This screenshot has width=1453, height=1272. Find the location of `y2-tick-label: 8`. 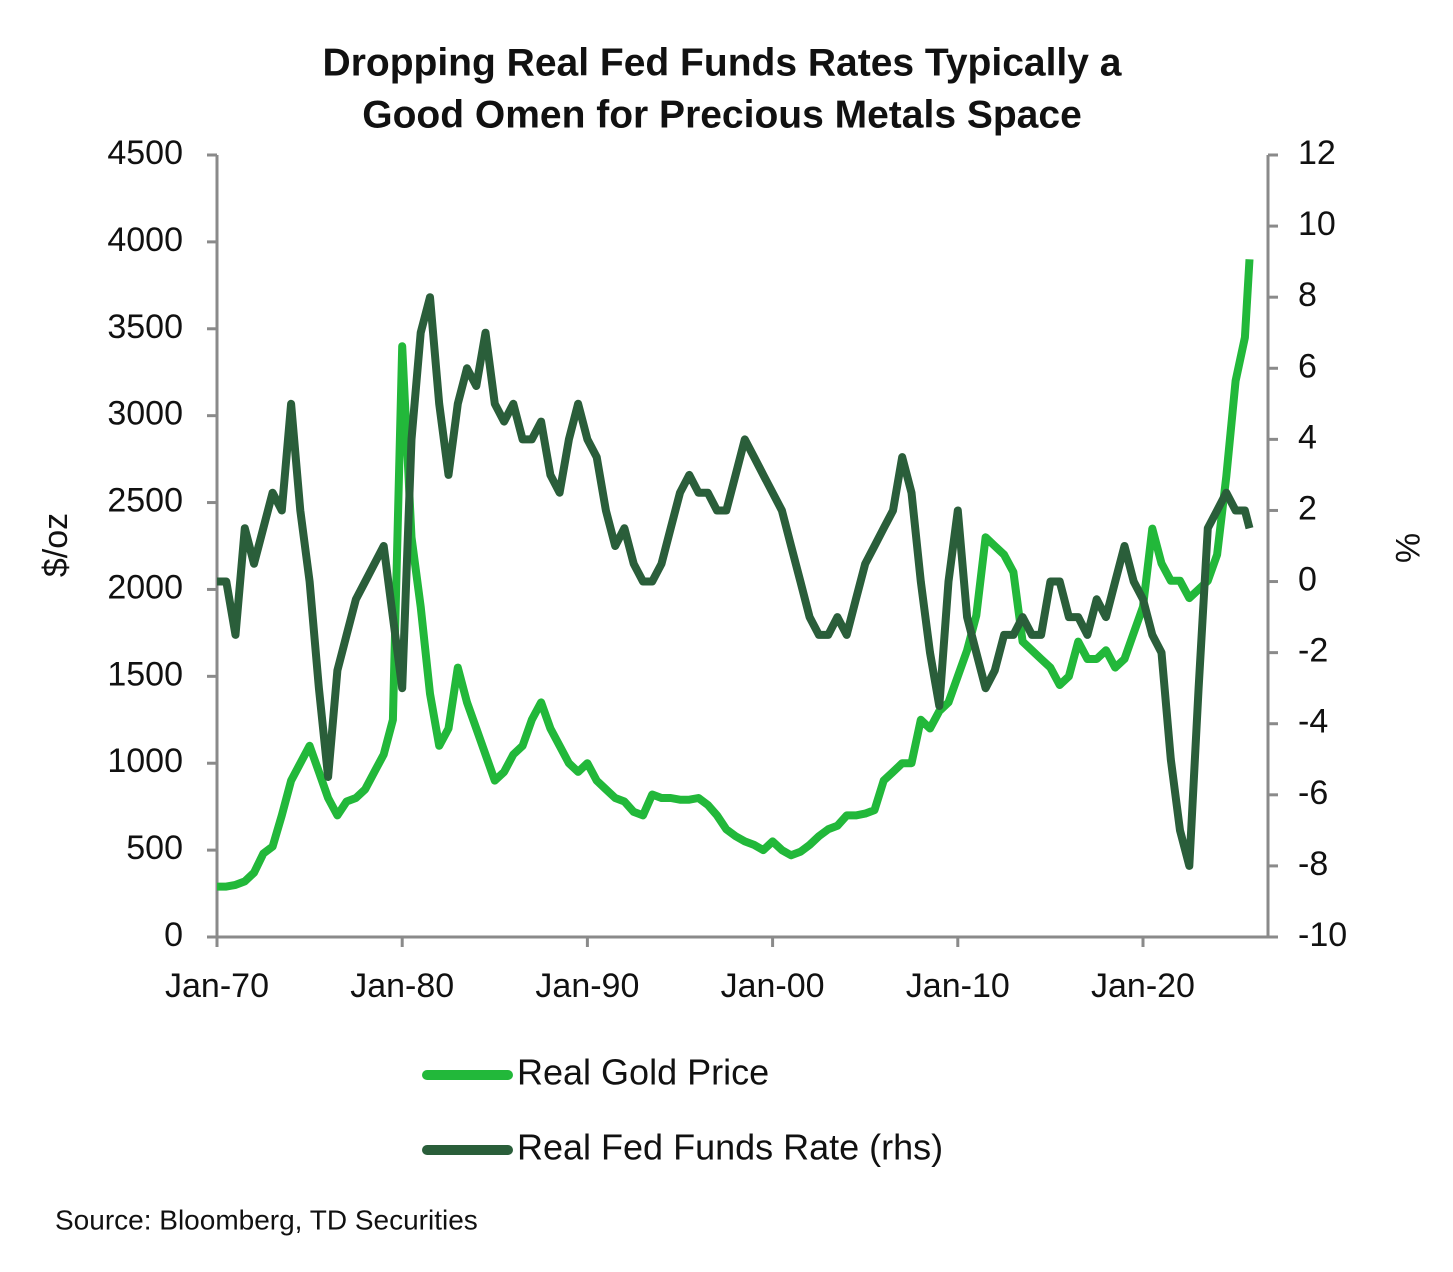

y2-tick-label: 8 is located at coordinates (1307, 295).